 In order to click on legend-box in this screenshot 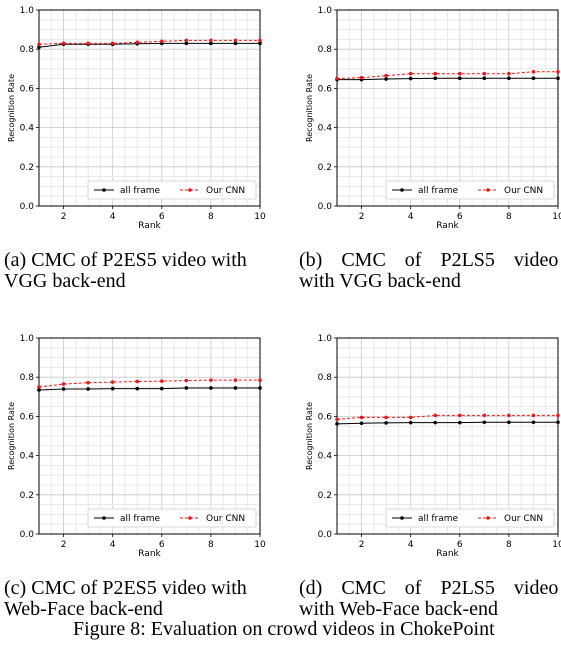, I will do `click(172, 518)`.